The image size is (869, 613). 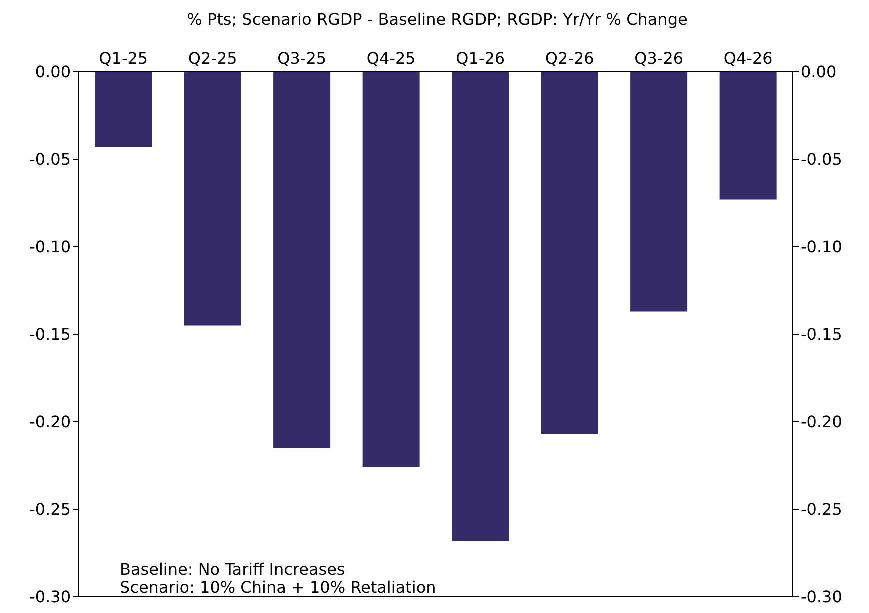 What do you see at coordinates (50, 510) in the screenshot?
I see `y-tick-label: -0.25` at bounding box center [50, 510].